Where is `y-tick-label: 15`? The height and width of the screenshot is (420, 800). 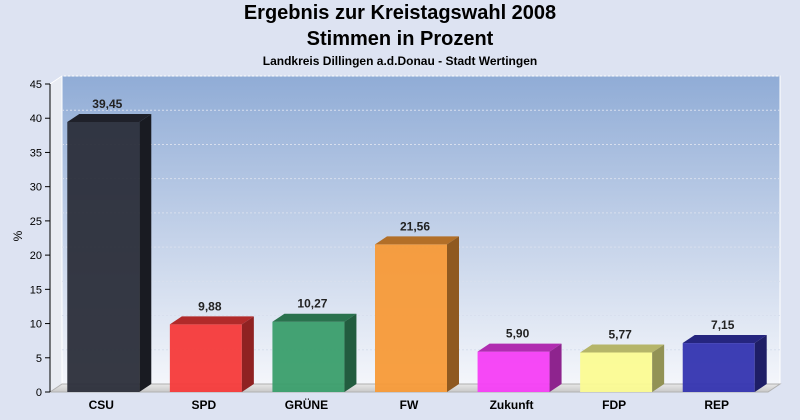
y-tick-label: 15 is located at coordinates (36, 290).